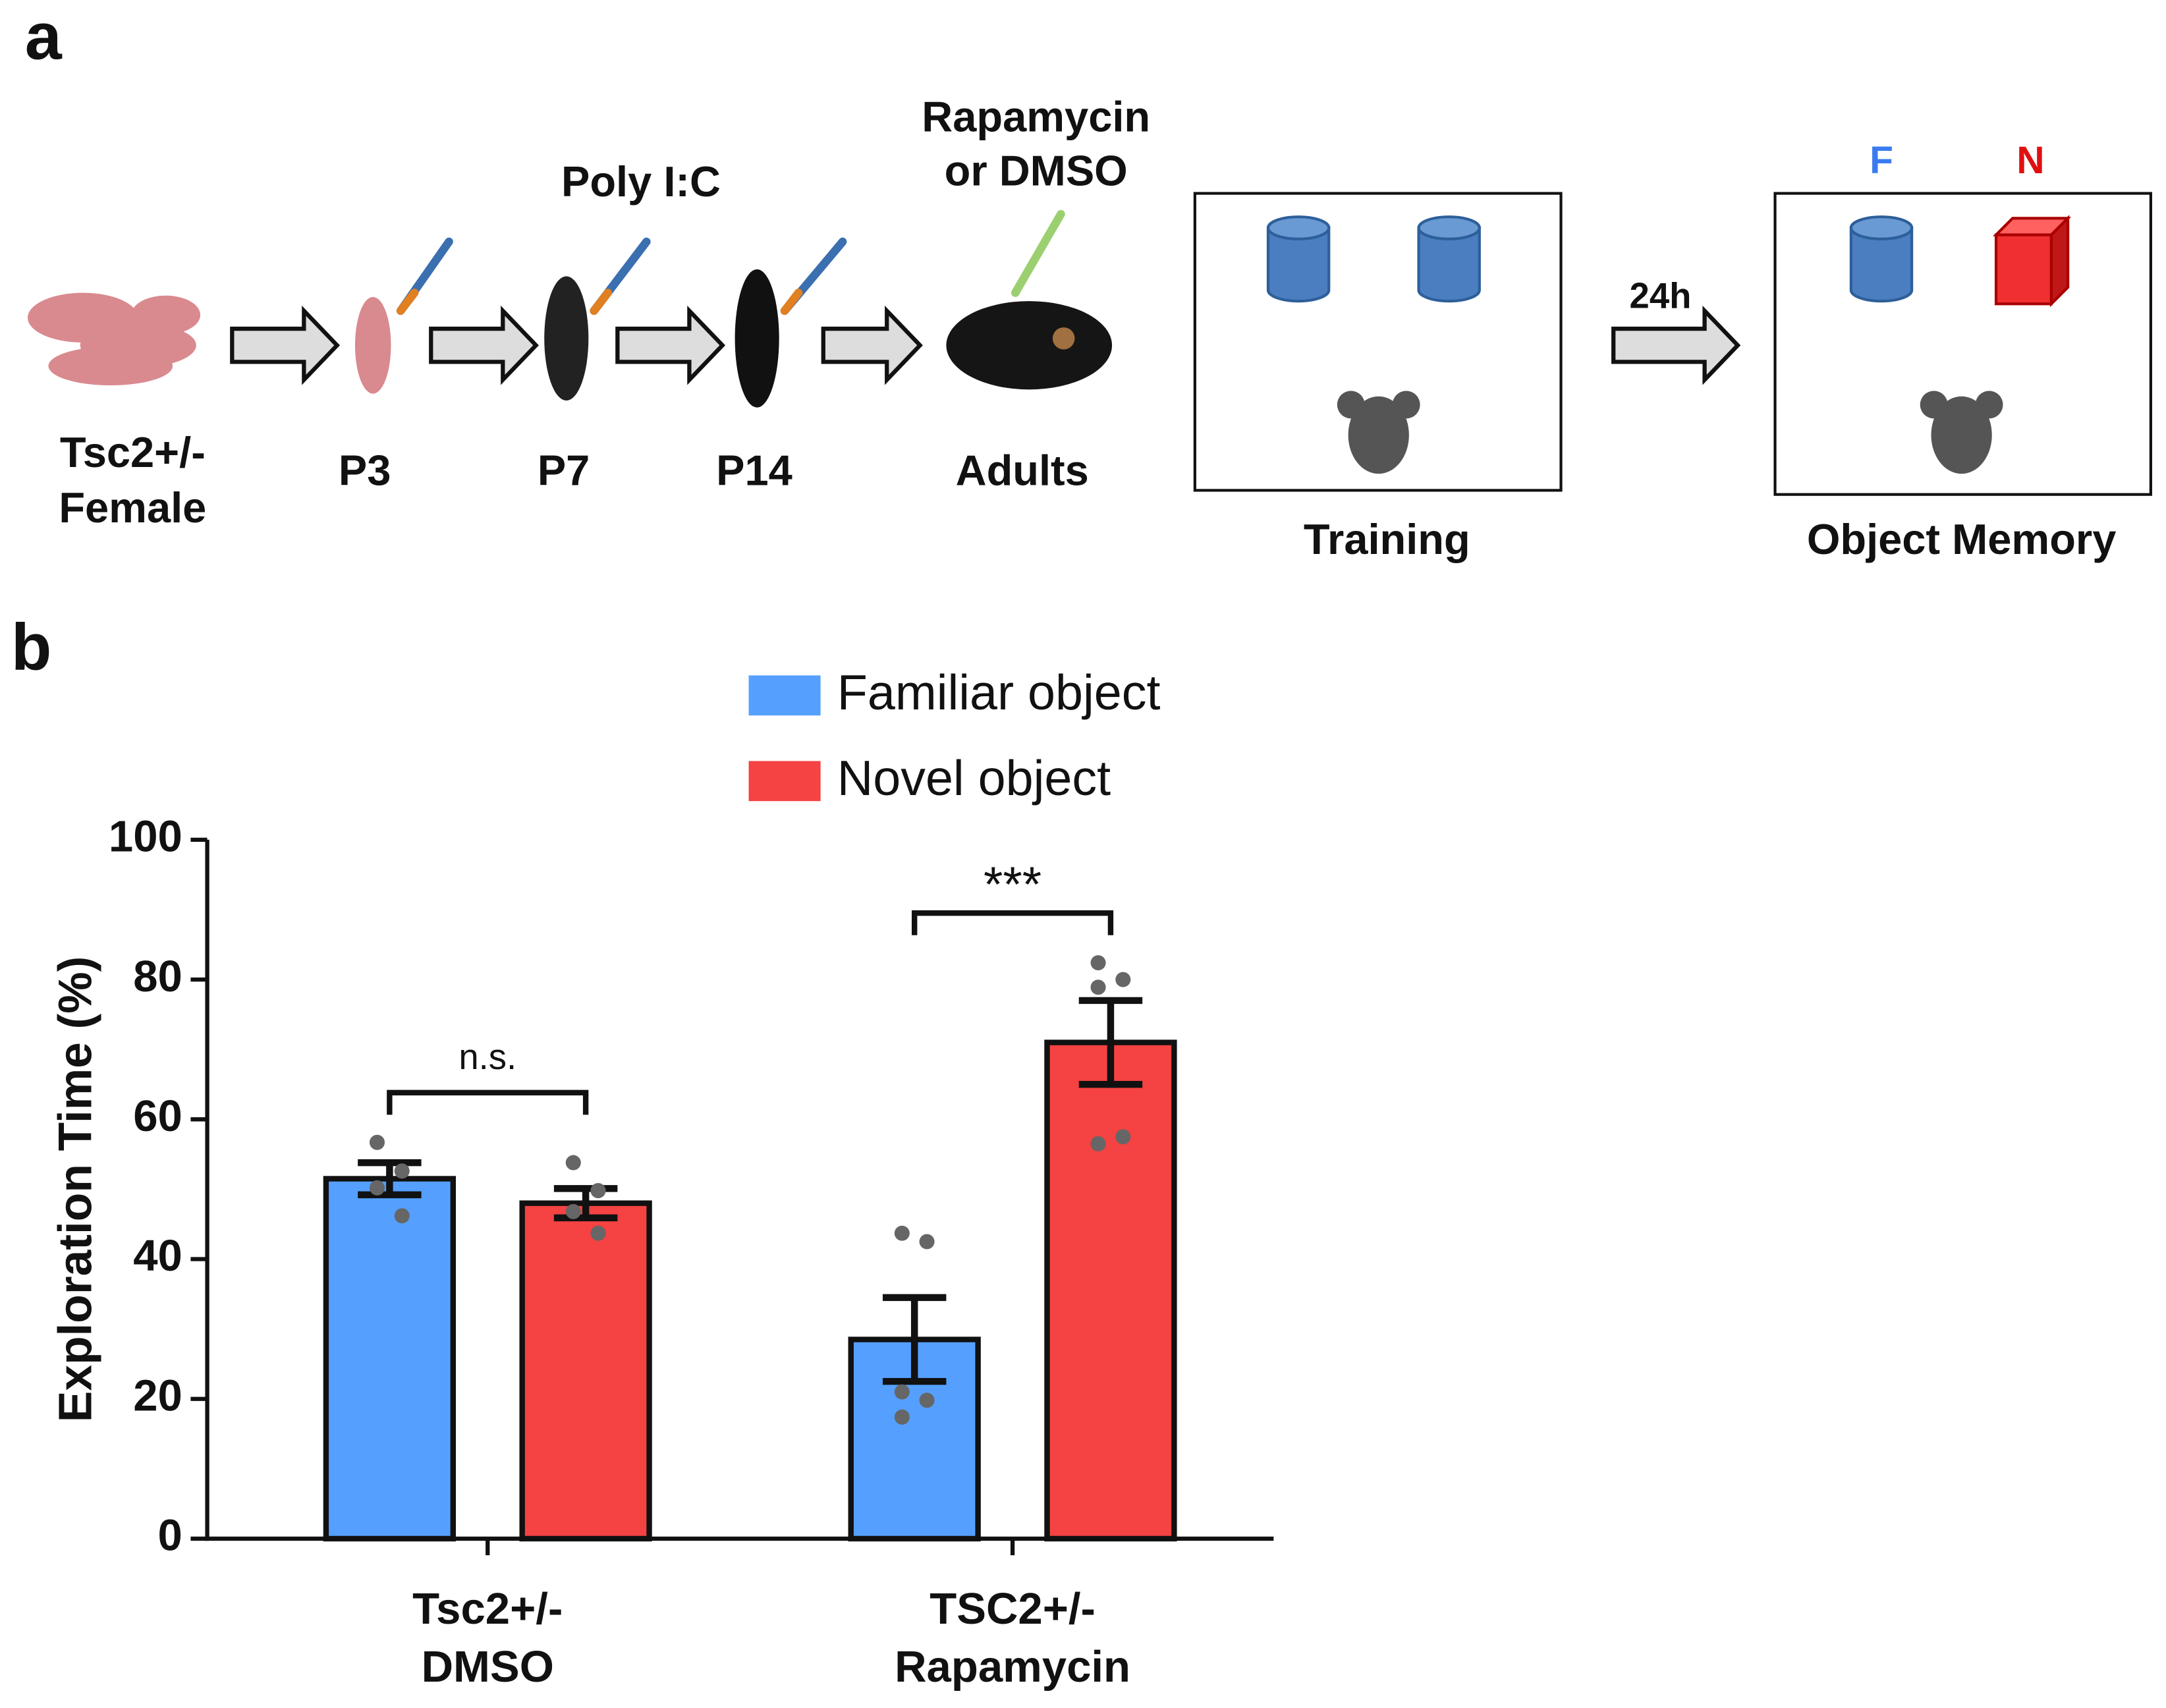 This screenshot has width=2166, height=1708. I want to click on y-tick-label: 80, so click(157, 976).